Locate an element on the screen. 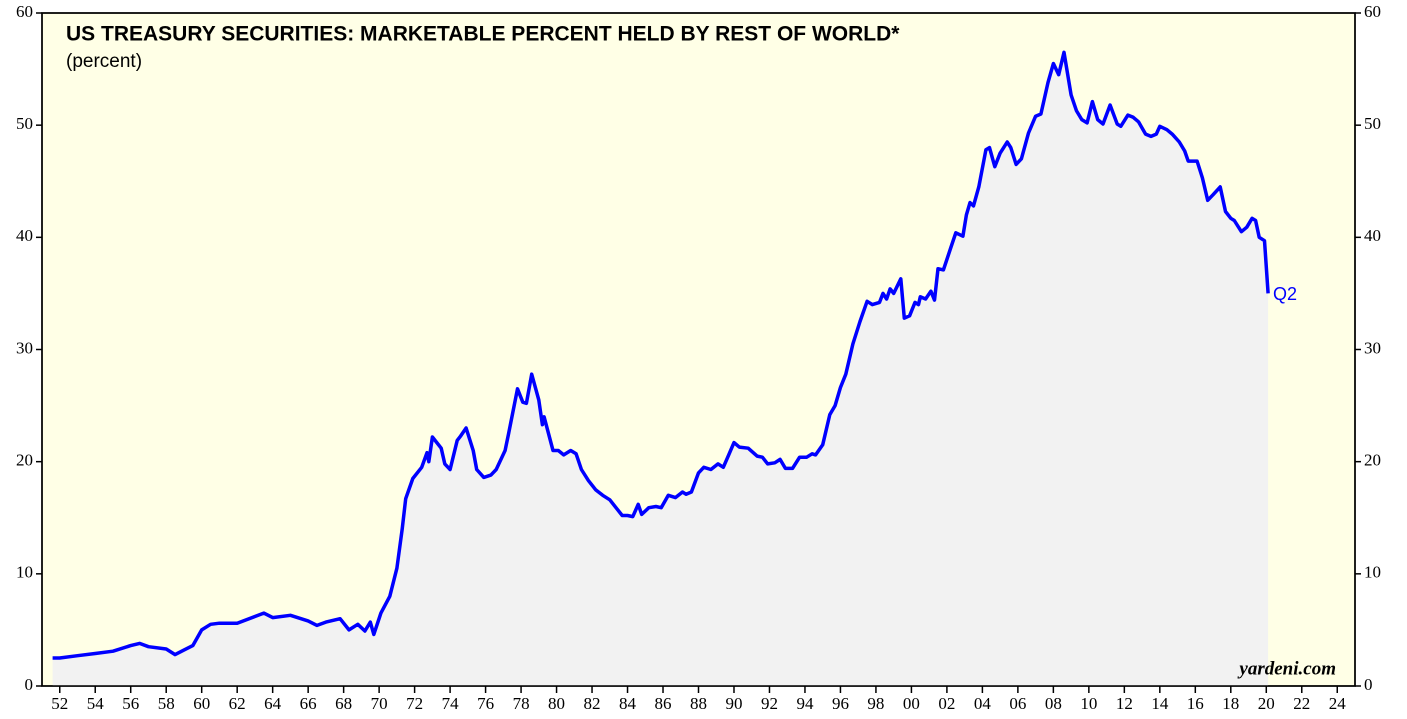 Image resolution: width=1407 pixels, height=719 pixels. x-tick-label: 64 is located at coordinates (273, 703).